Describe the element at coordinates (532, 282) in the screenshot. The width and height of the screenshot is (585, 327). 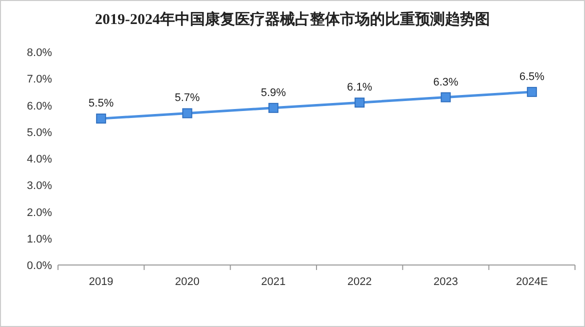
I see `x-tick-label: 2024E` at that location.